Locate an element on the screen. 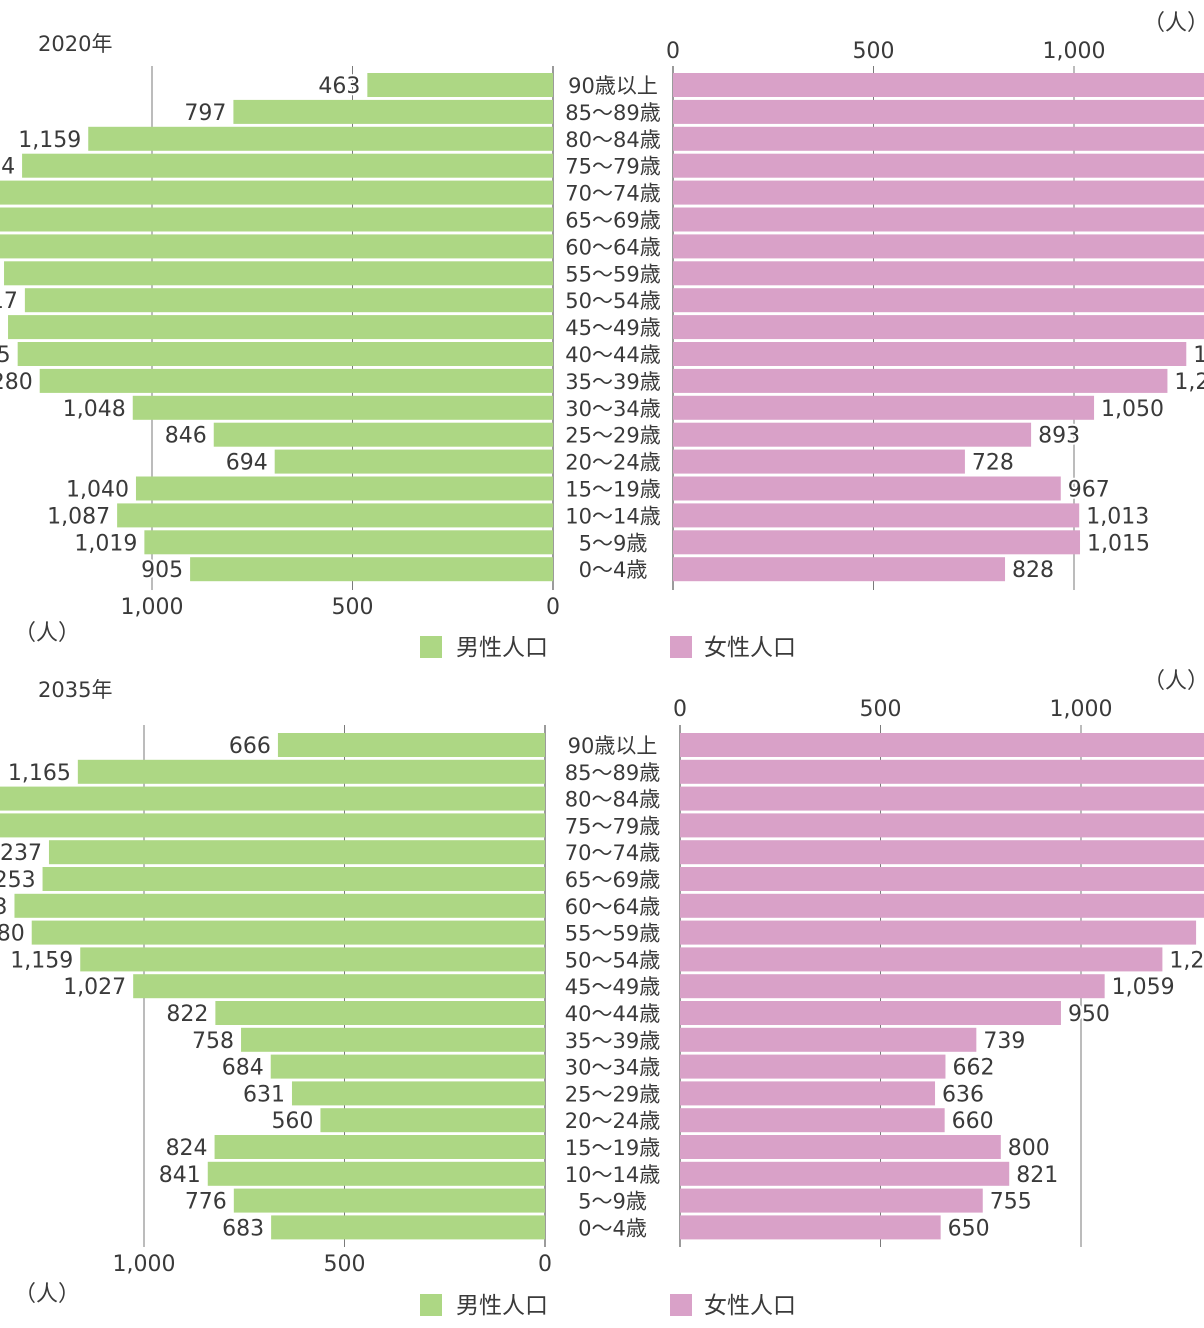 This screenshot has height=1328, width=1204. data-label-male: 1,359 is located at coordinates (0, 328).